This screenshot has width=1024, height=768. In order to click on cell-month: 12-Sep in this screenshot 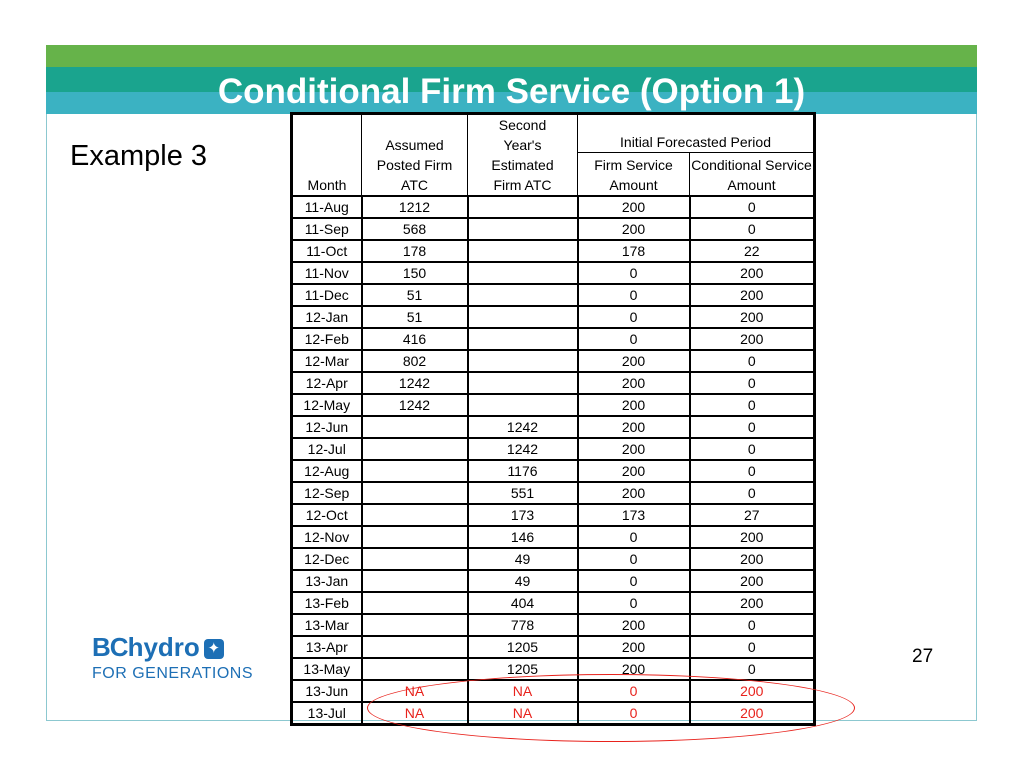, I will do `click(326, 493)`.